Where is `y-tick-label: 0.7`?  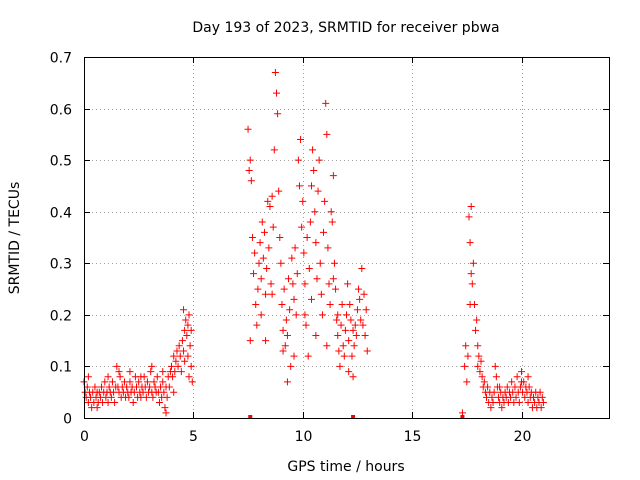
y-tick-label: 0.7 is located at coordinates (61, 59).